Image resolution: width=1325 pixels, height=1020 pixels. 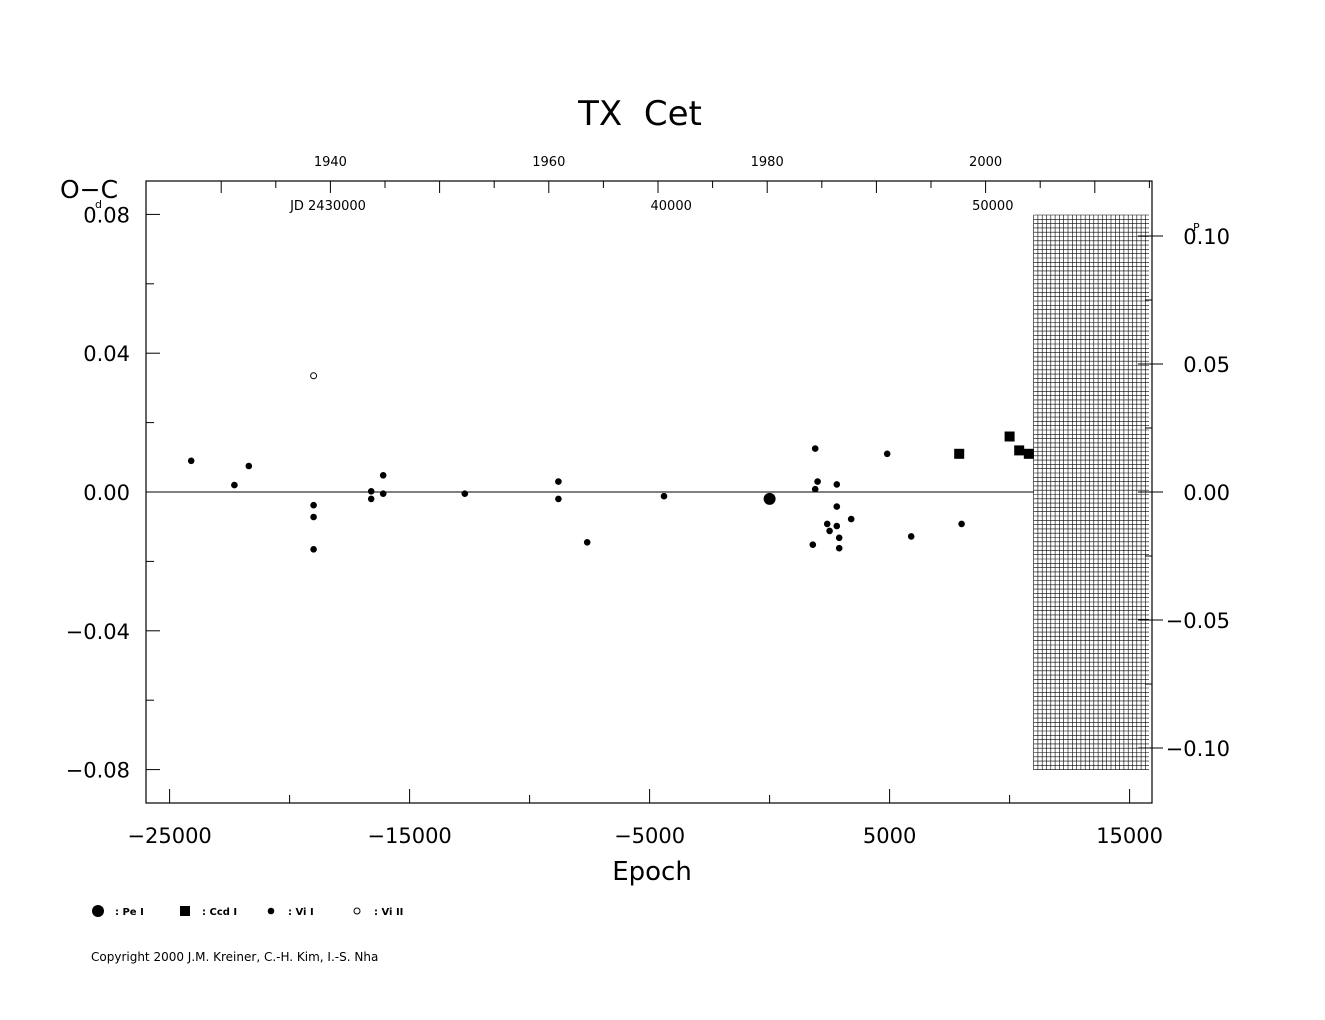 I want to click on top-year-label: 1940, so click(x=330, y=162).